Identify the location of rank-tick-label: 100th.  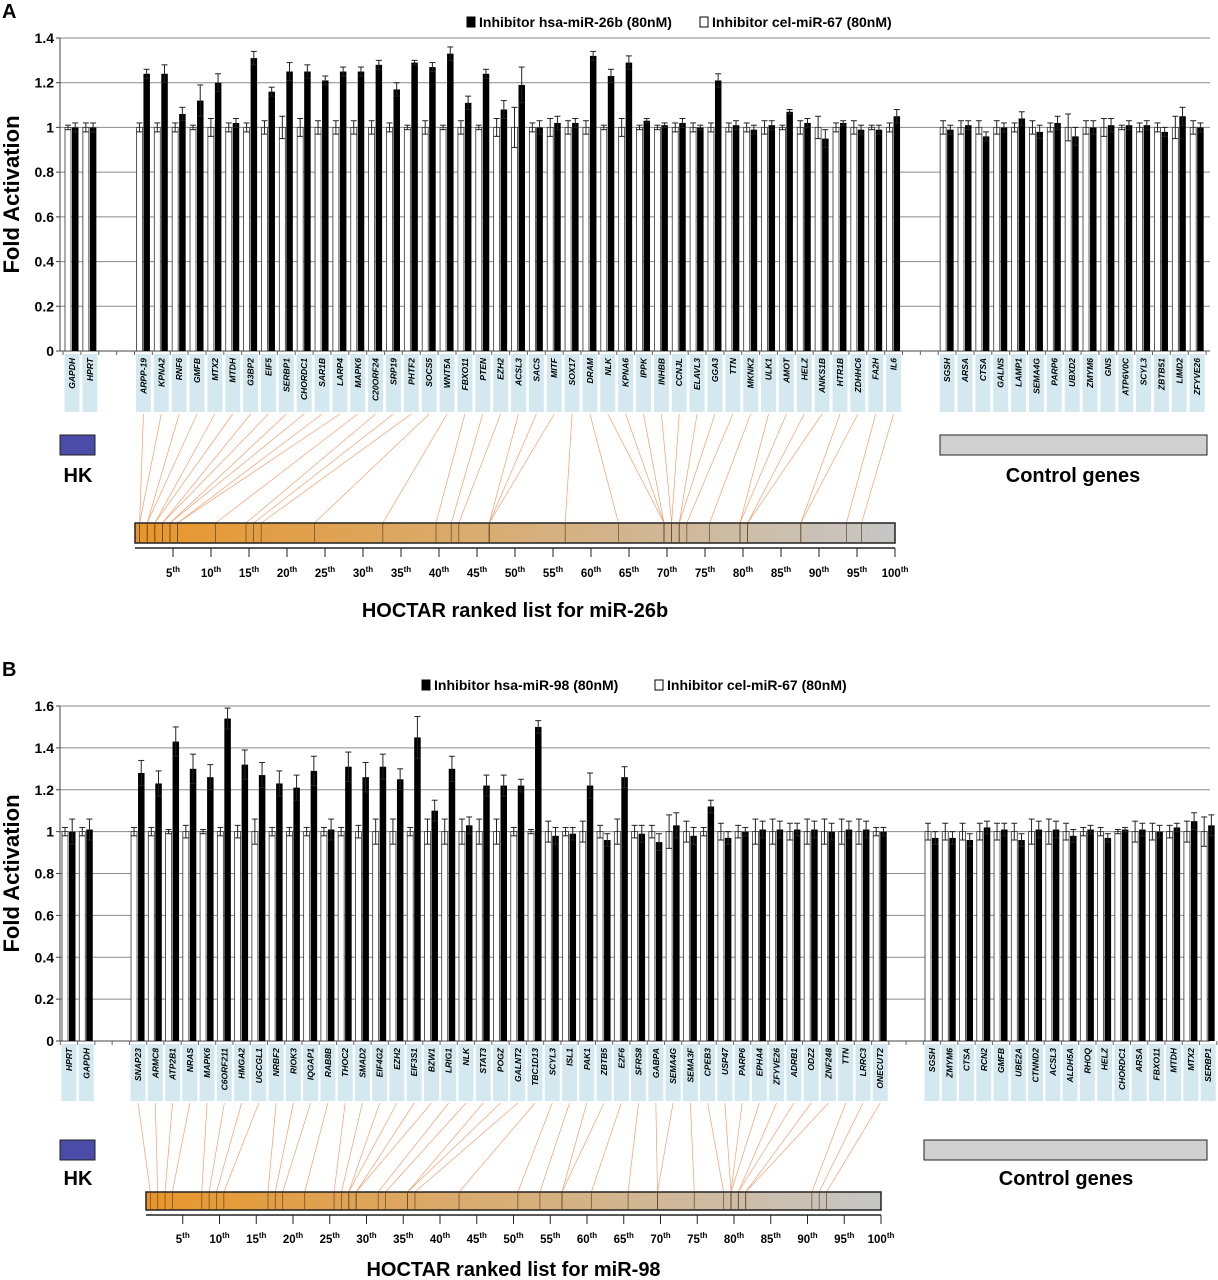
(881, 1238).